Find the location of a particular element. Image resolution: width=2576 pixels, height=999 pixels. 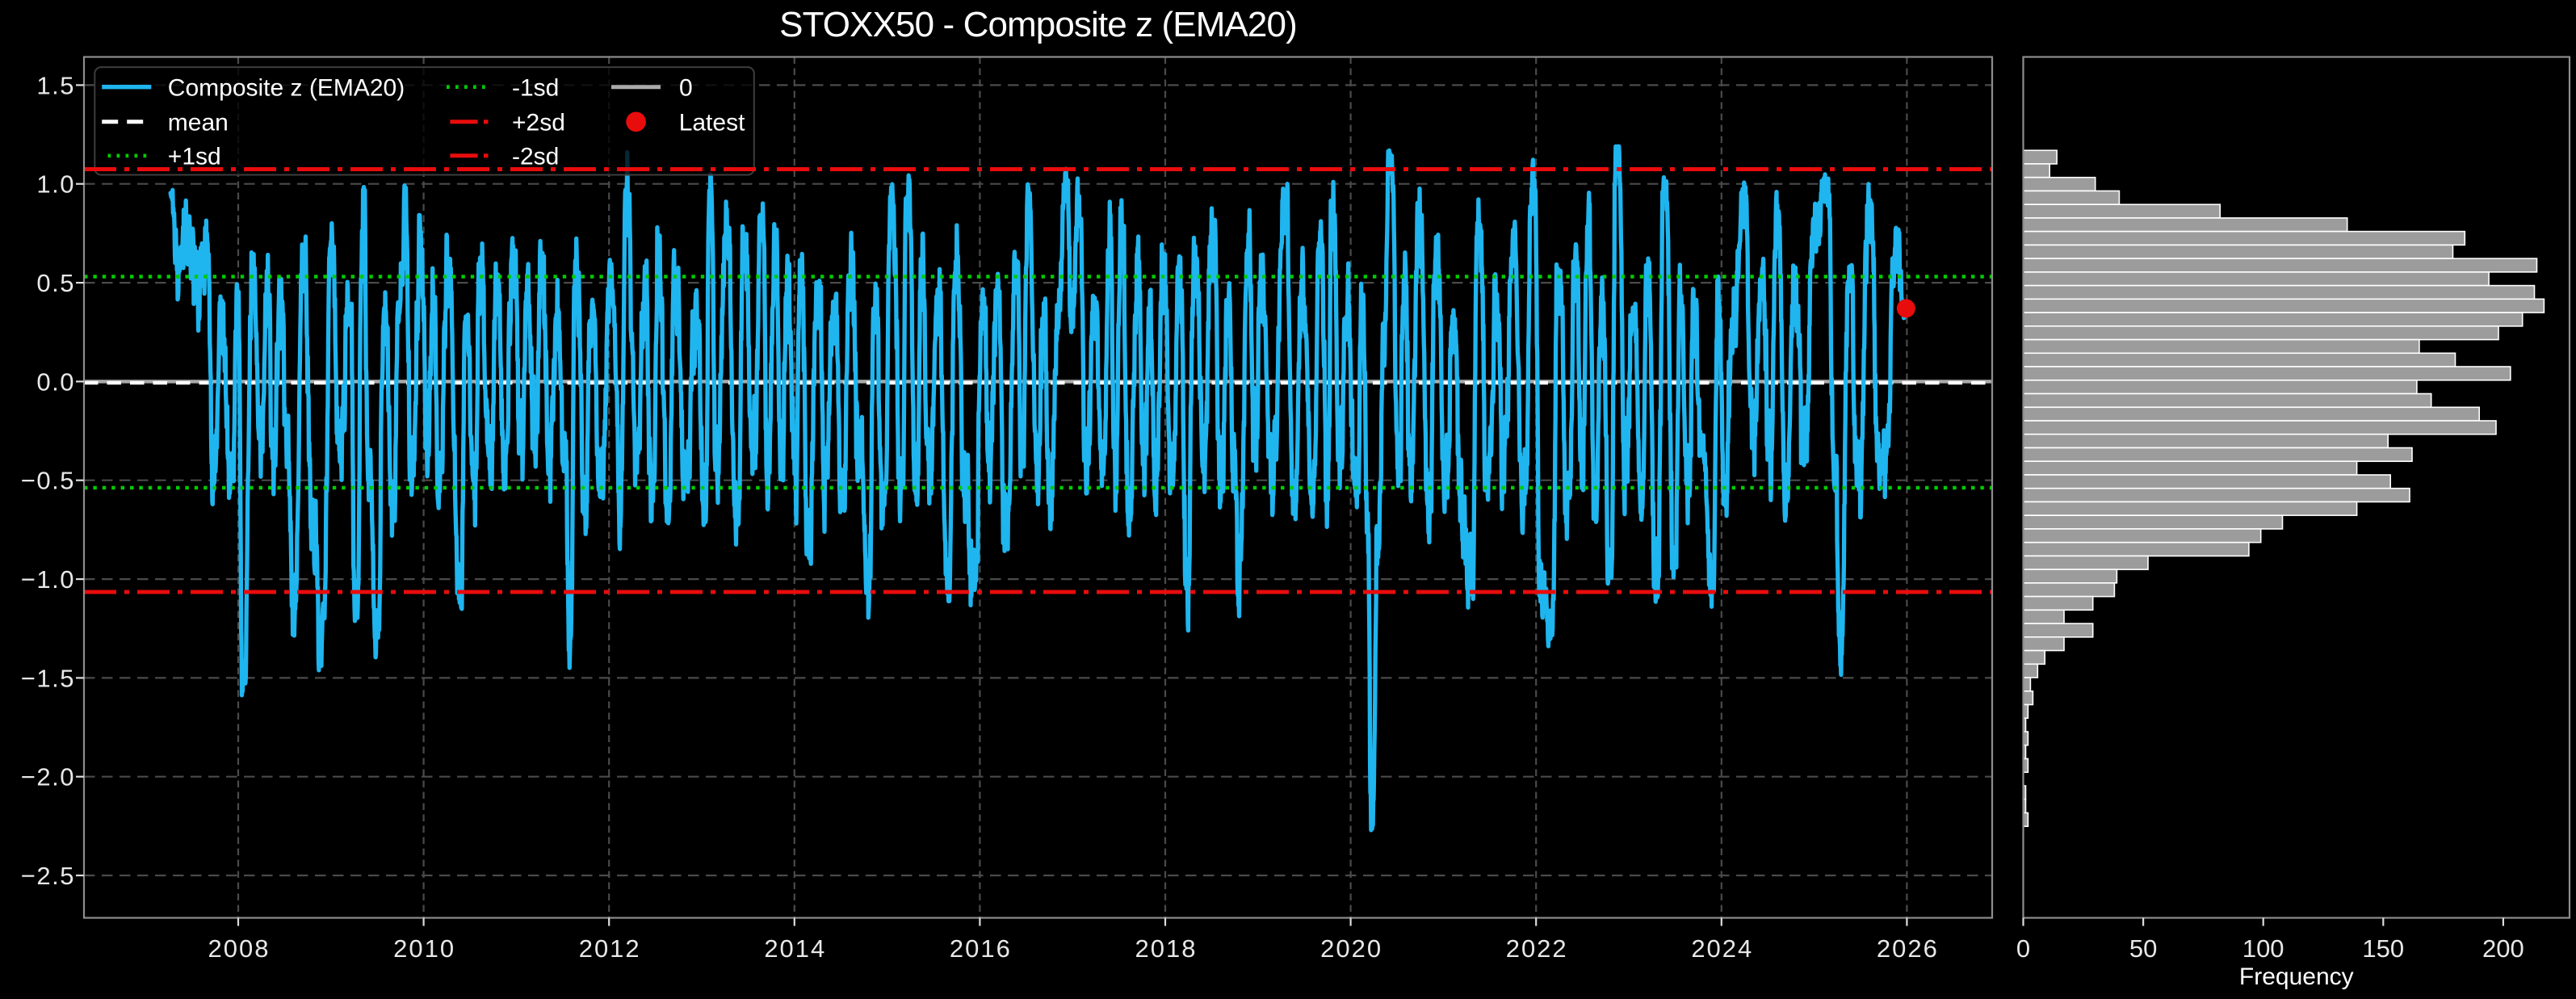

svg-text: 2020 is located at coordinates (1351, 948).